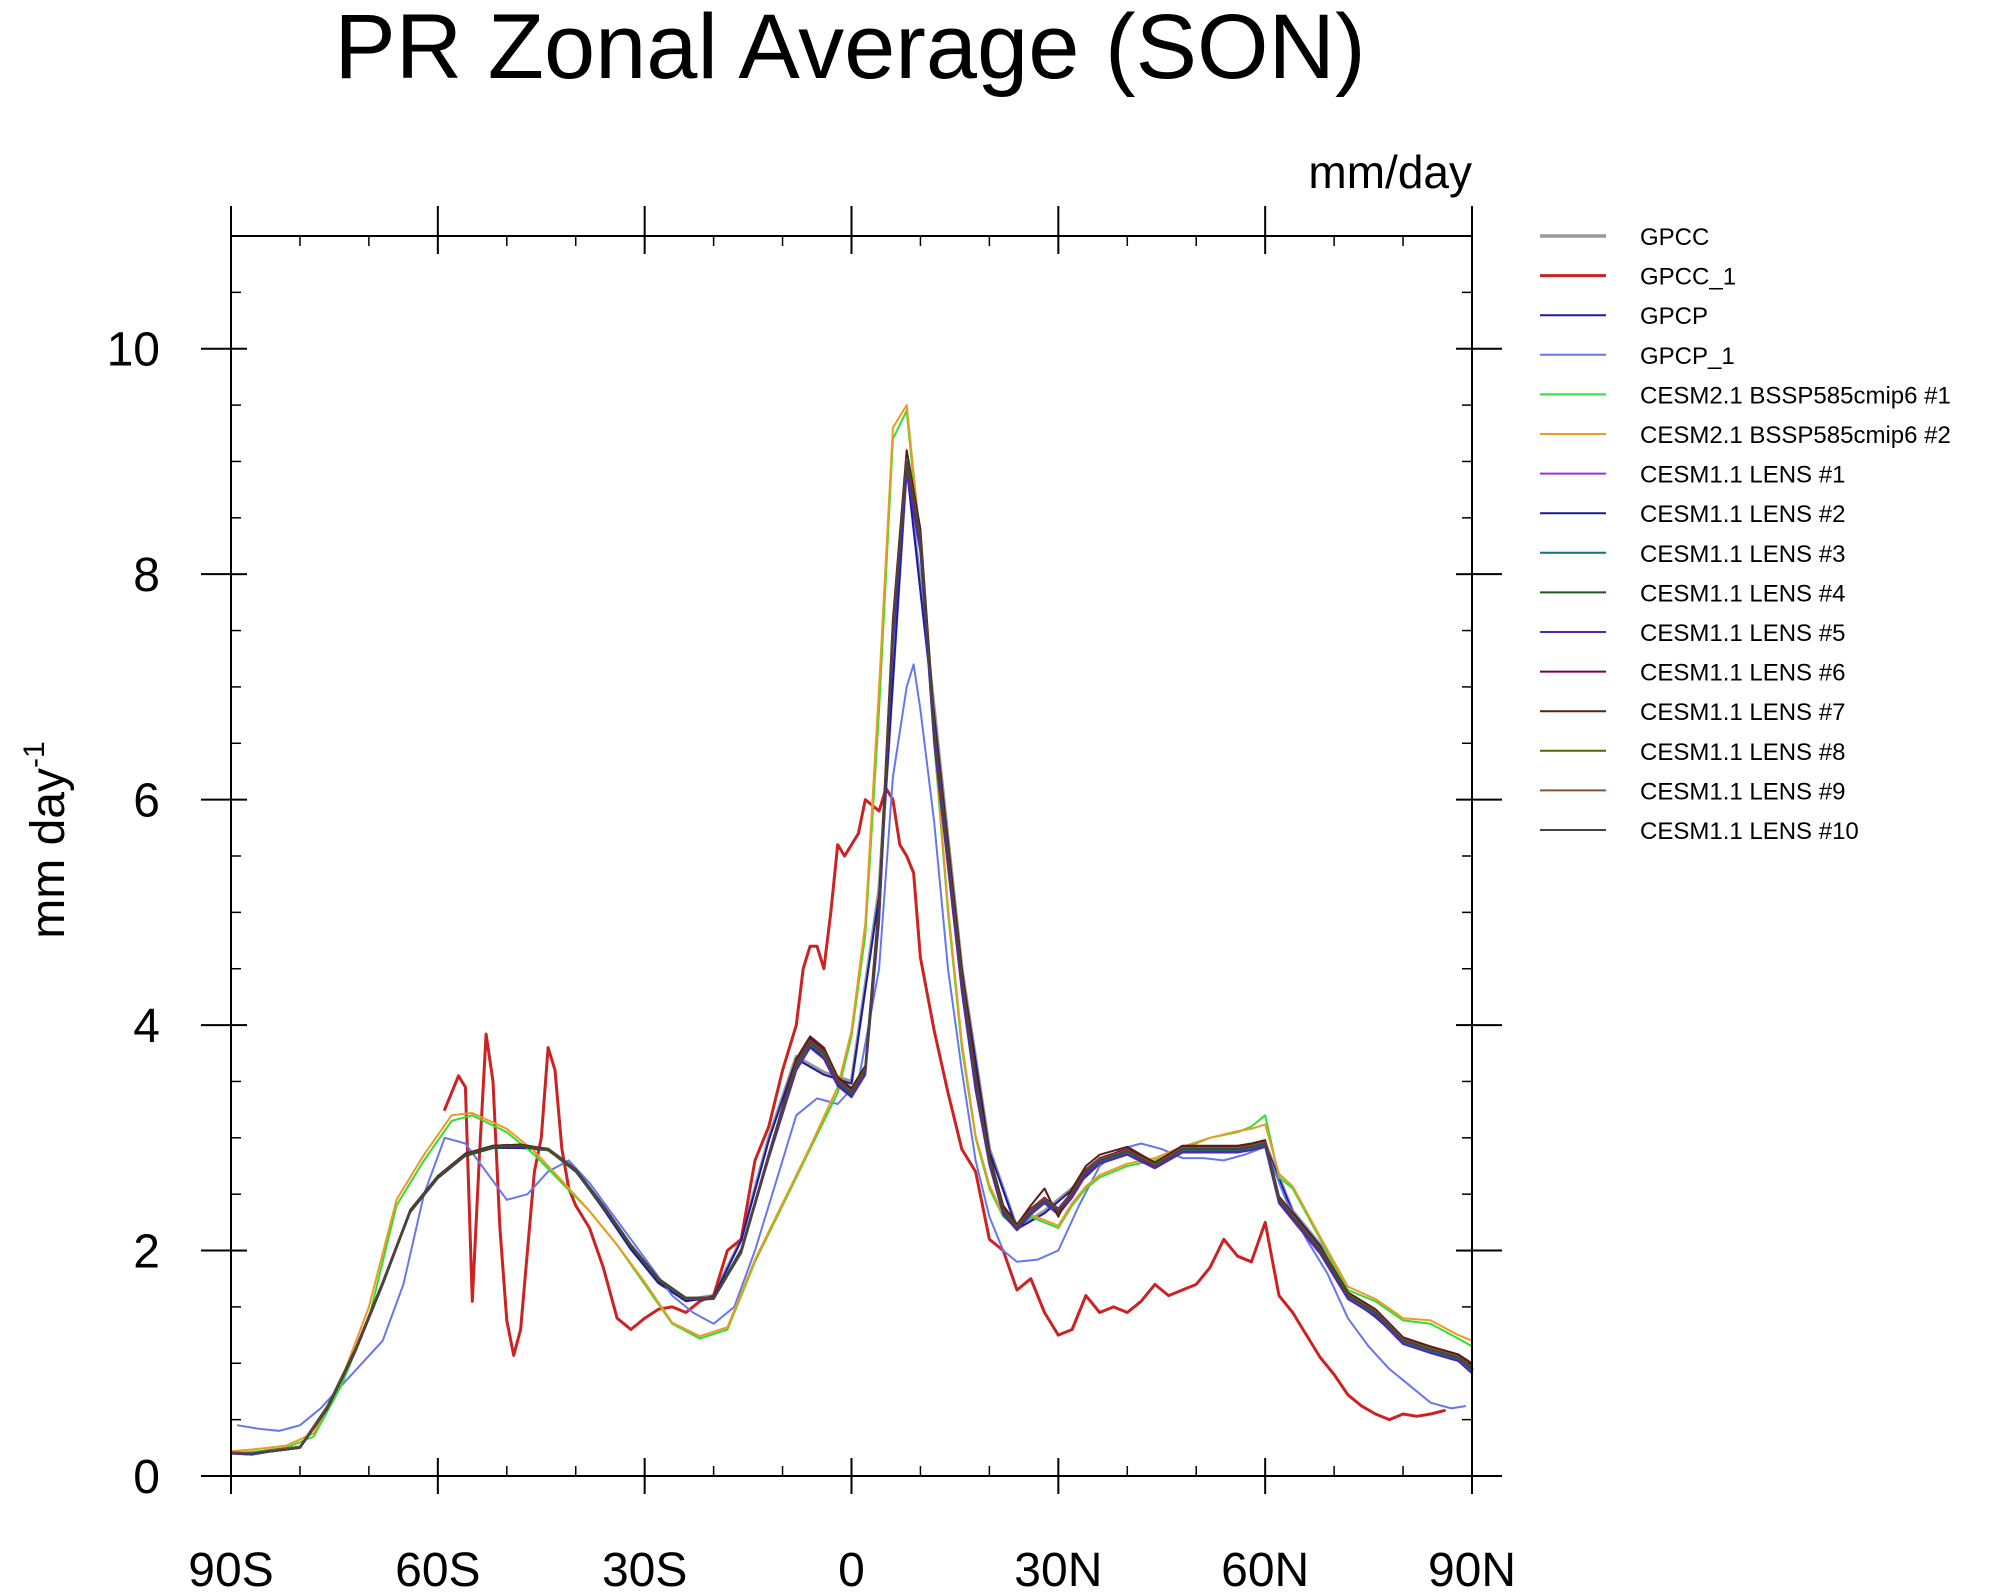 The width and height of the screenshot is (2003, 1596). What do you see at coordinates (851, 1570) in the screenshot?
I see `x-tick-label: 0` at bounding box center [851, 1570].